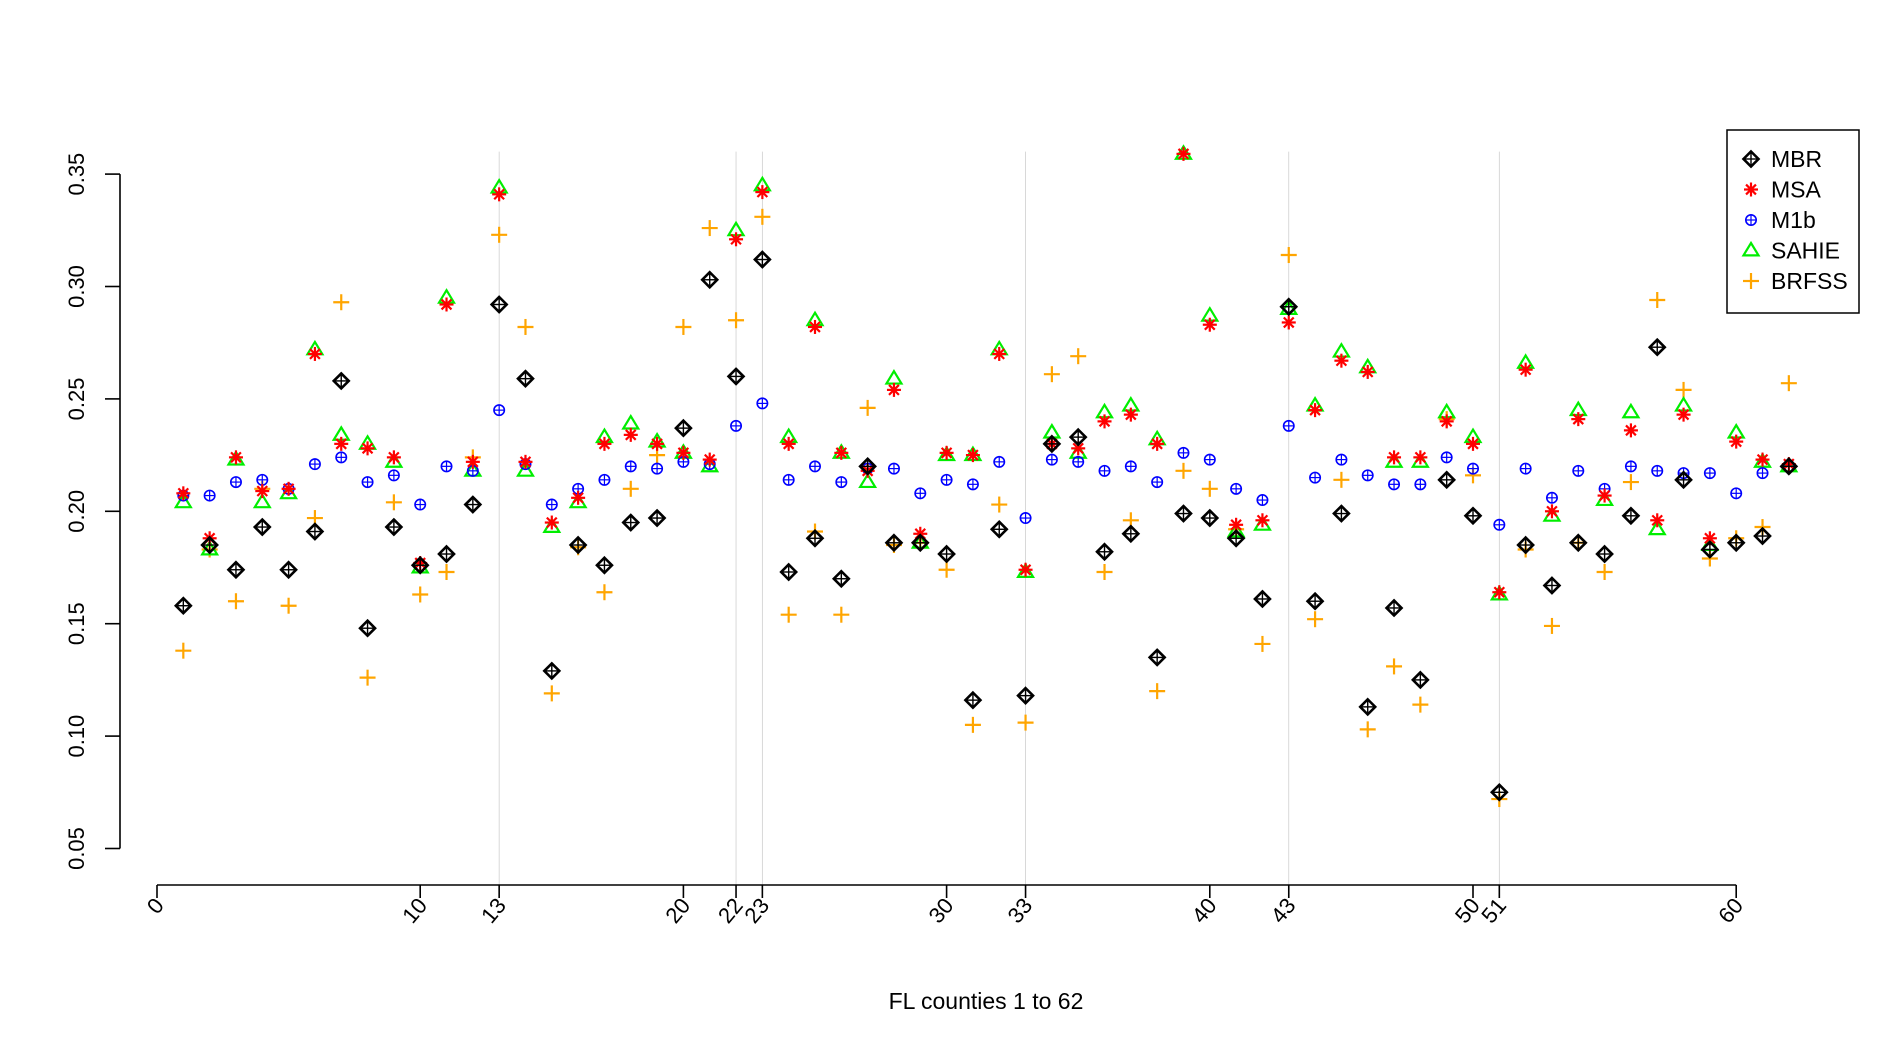 This screenshot has height=1038, width=1896. I want to click on series-m1b, so click(986, 464).